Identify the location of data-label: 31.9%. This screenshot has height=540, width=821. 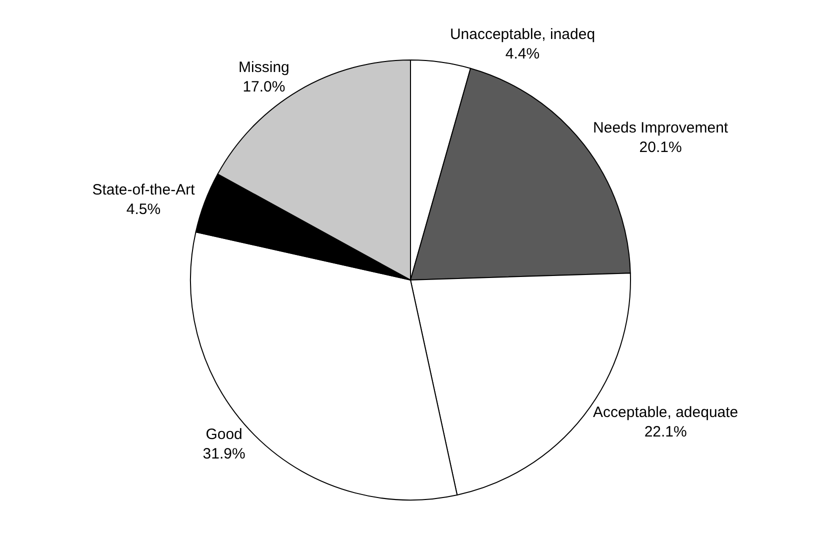
(224, 453).